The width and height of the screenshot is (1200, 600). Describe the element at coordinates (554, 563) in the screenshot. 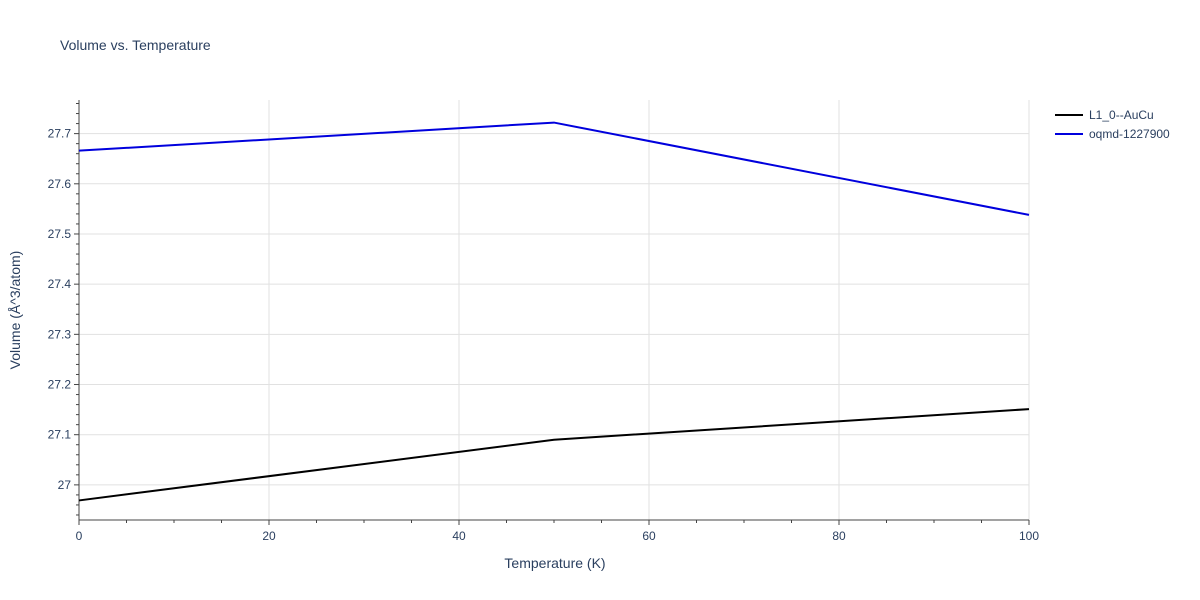

I see `x-axis-label: Temperature (K)` at that location.